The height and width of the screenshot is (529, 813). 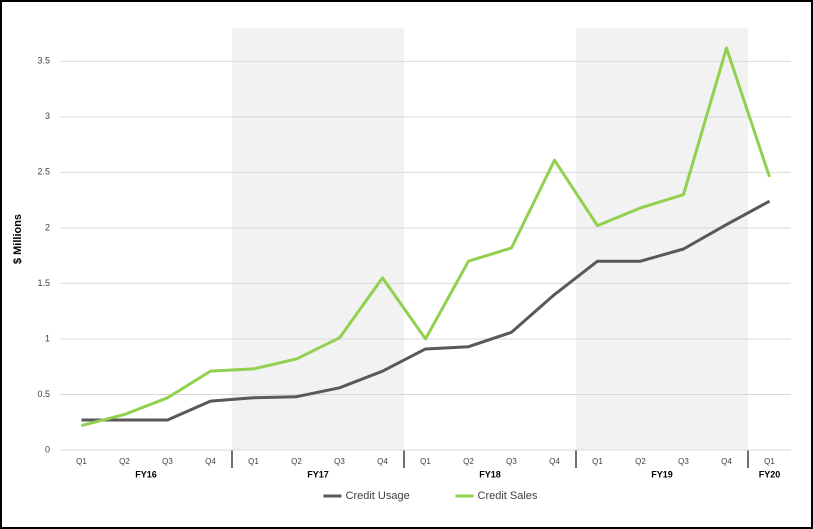 What do you see at coordinates (770, 474) in the screenshot?
I see `group-label: FY20` at bounding box center [770, 474].